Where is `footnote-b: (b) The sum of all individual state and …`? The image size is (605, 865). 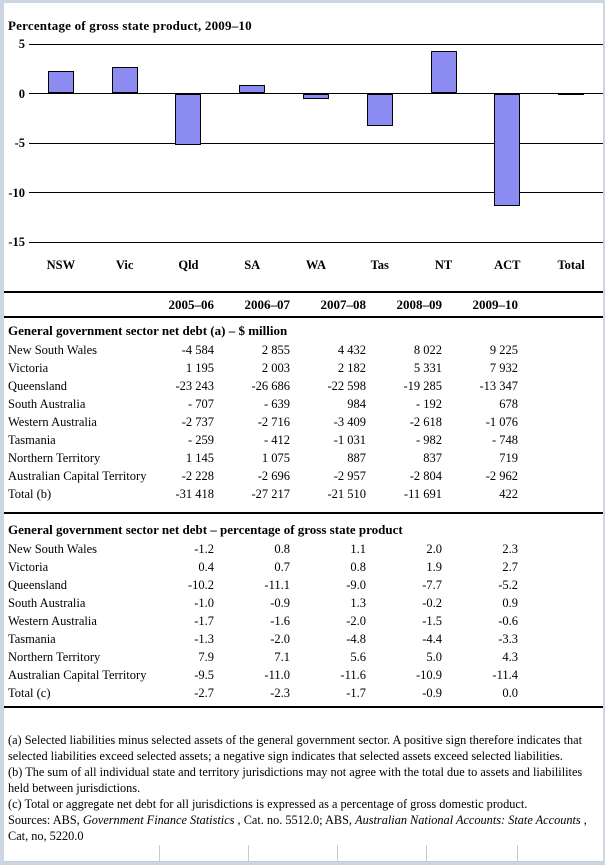
footnote-b: (b) The sum of all individual state and … is located at coordinates (295, 780).